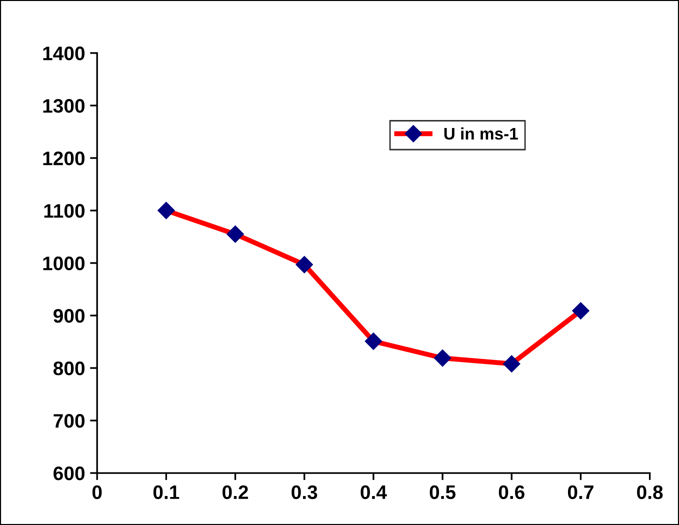  I want to click on y-tick-label: 1400, so click(63, 53).